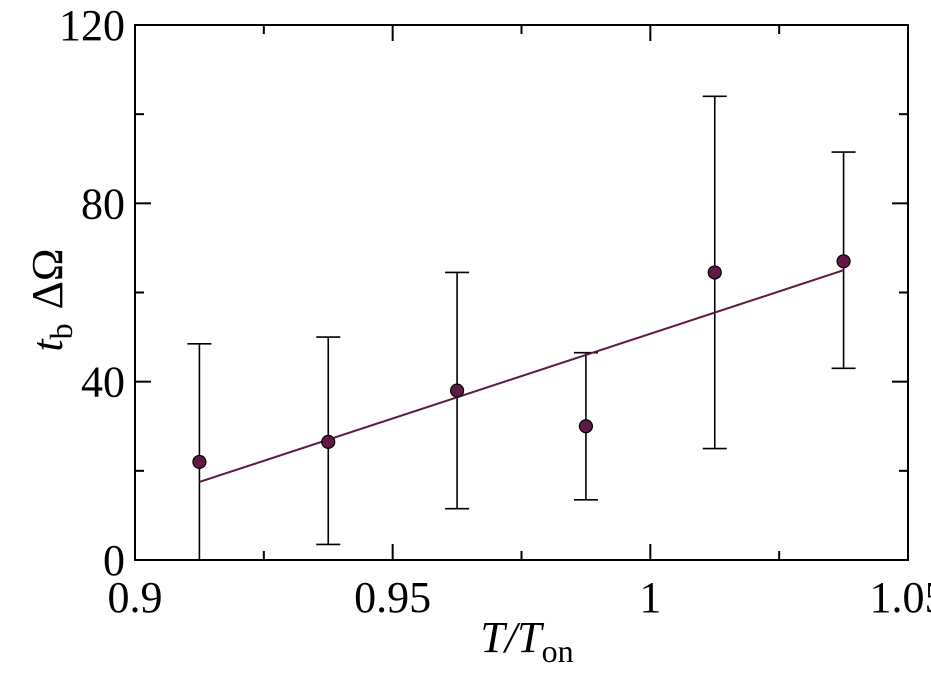 This screenshot has width=931, height=673. Describe the element at coordinates (900, 597) in the screenshot. I see `x-tick-label: 1.05` at that location.